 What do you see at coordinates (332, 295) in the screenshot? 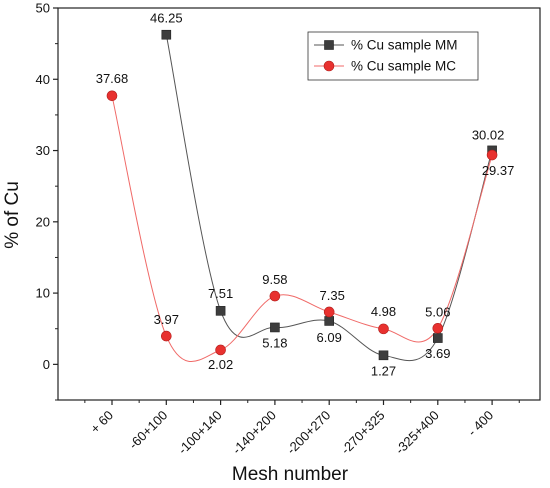
I see `data-label: 7.35` at bounding box center [332, 295].